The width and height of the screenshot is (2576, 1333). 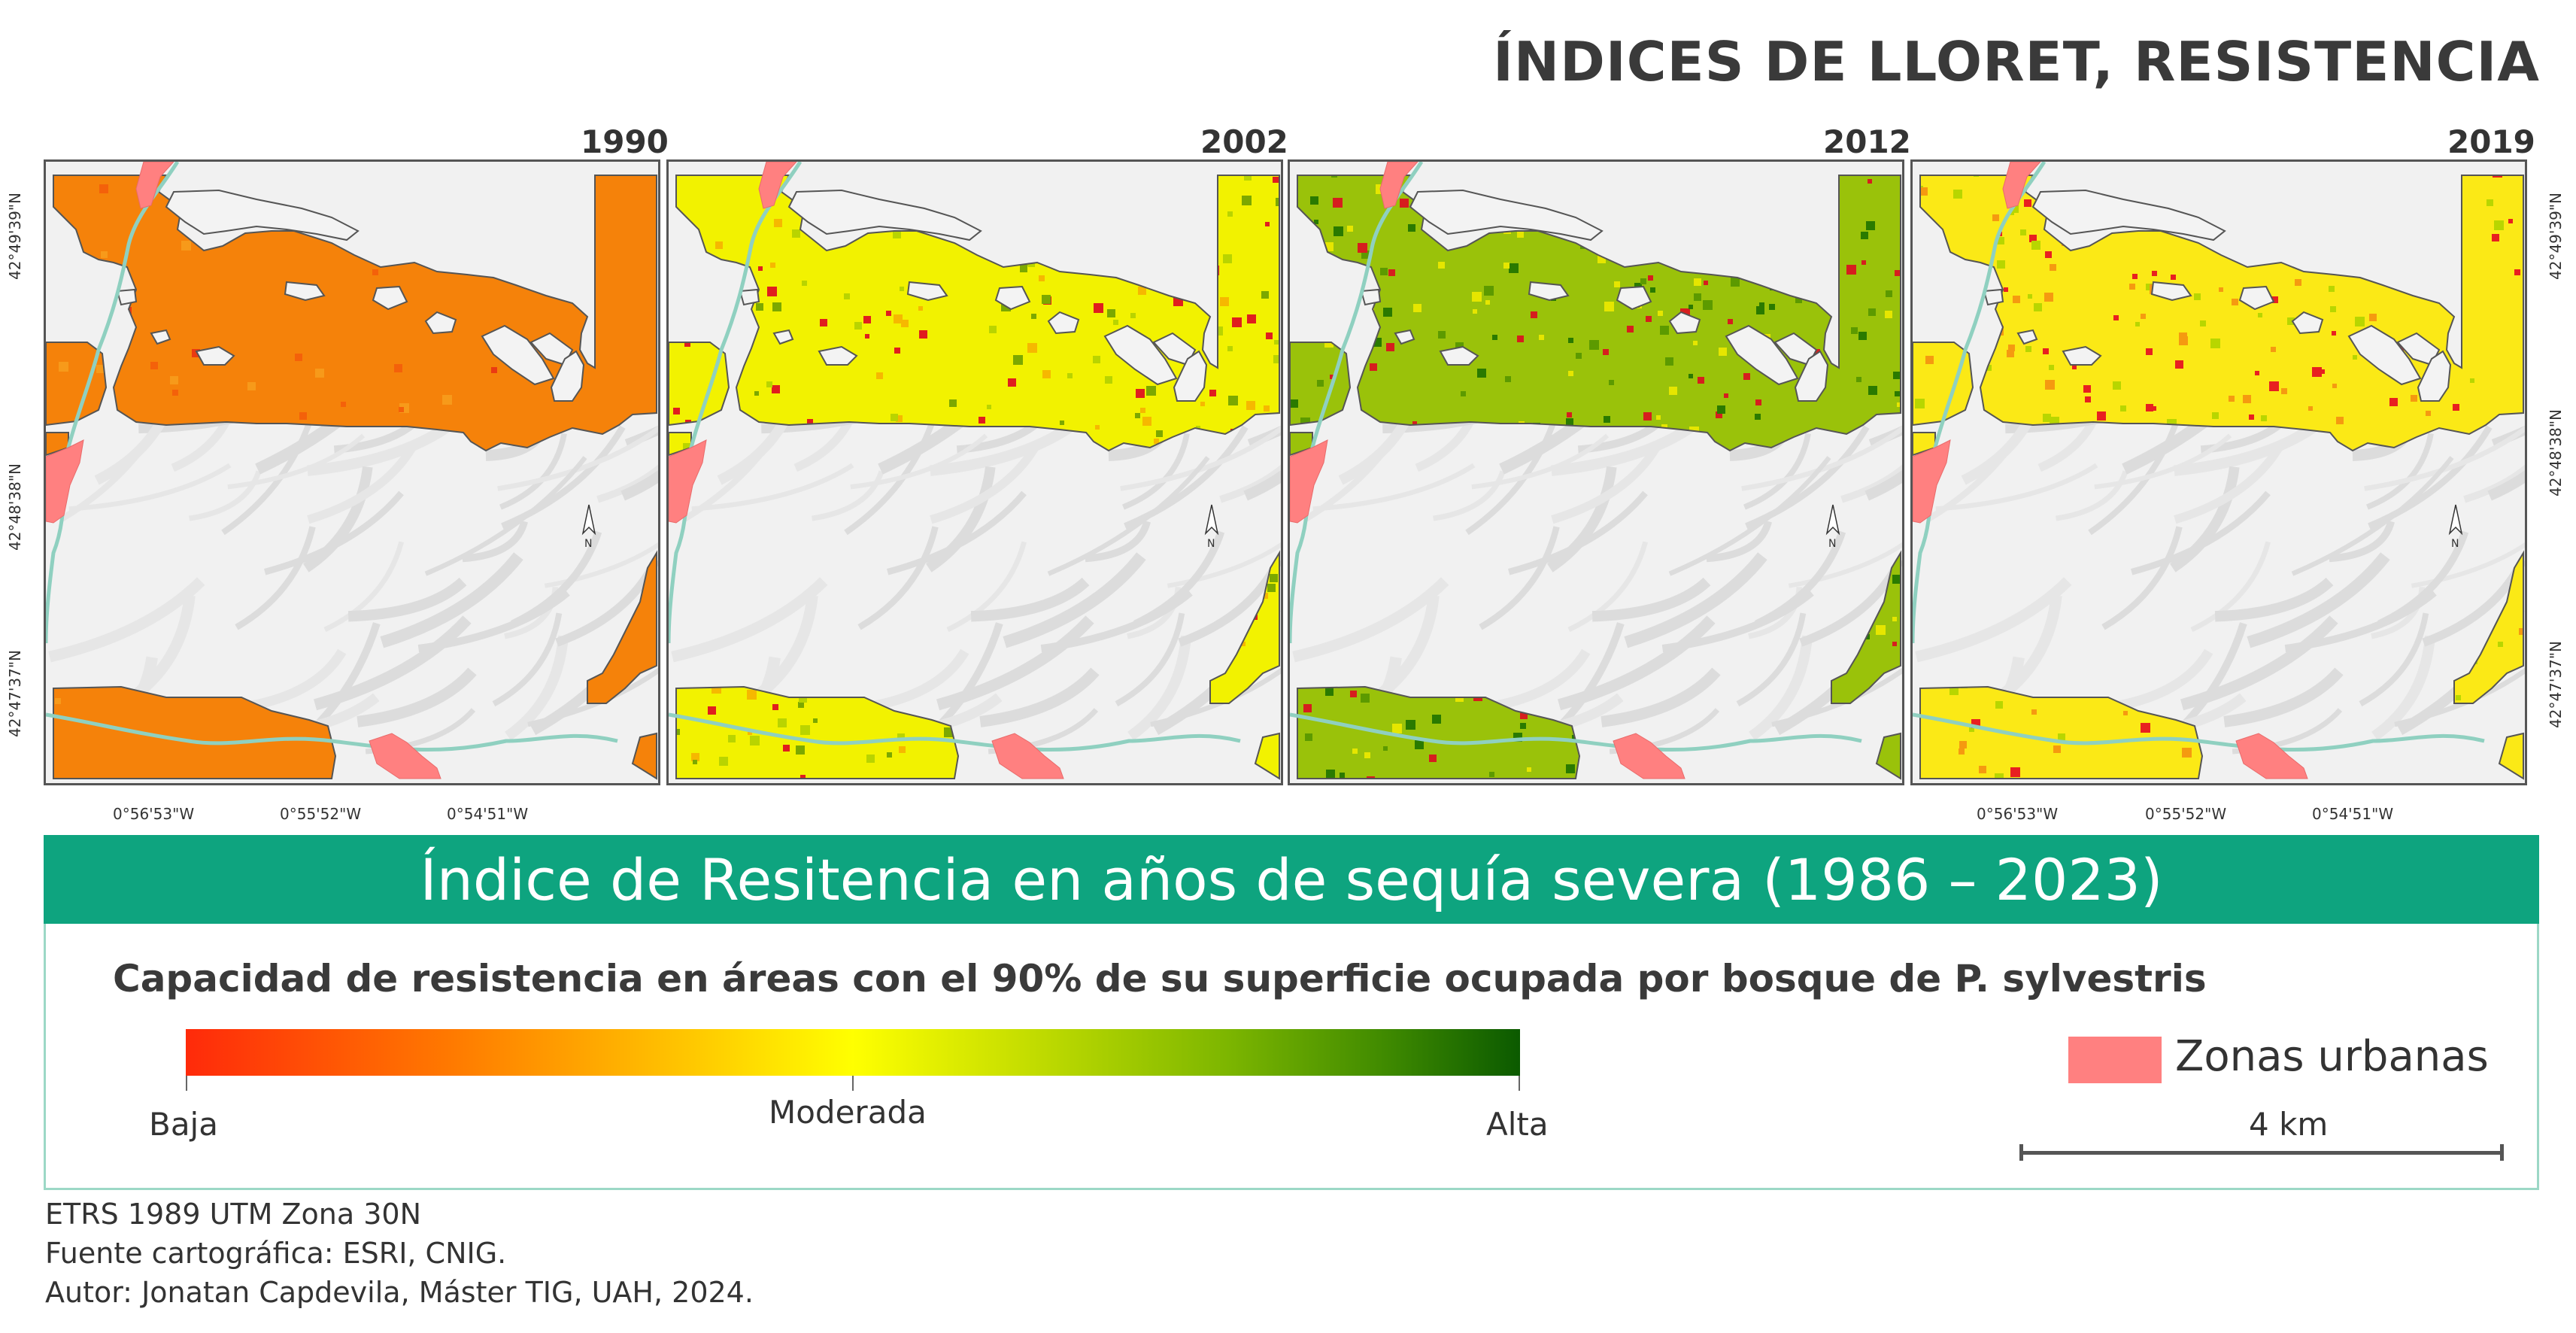 What do you see at coordinates (2491, 141) in the screenshot?
I see `year-label-2019: 2019` at bounding box center [2491, 141].